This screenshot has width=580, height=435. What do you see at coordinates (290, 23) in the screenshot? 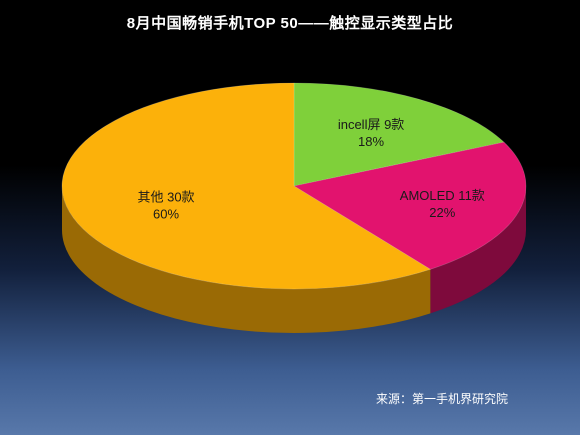
I see `chart-title: 8月中国畅销手机TOP 50——触控显示类型占比` at bounding box center [290, 23].